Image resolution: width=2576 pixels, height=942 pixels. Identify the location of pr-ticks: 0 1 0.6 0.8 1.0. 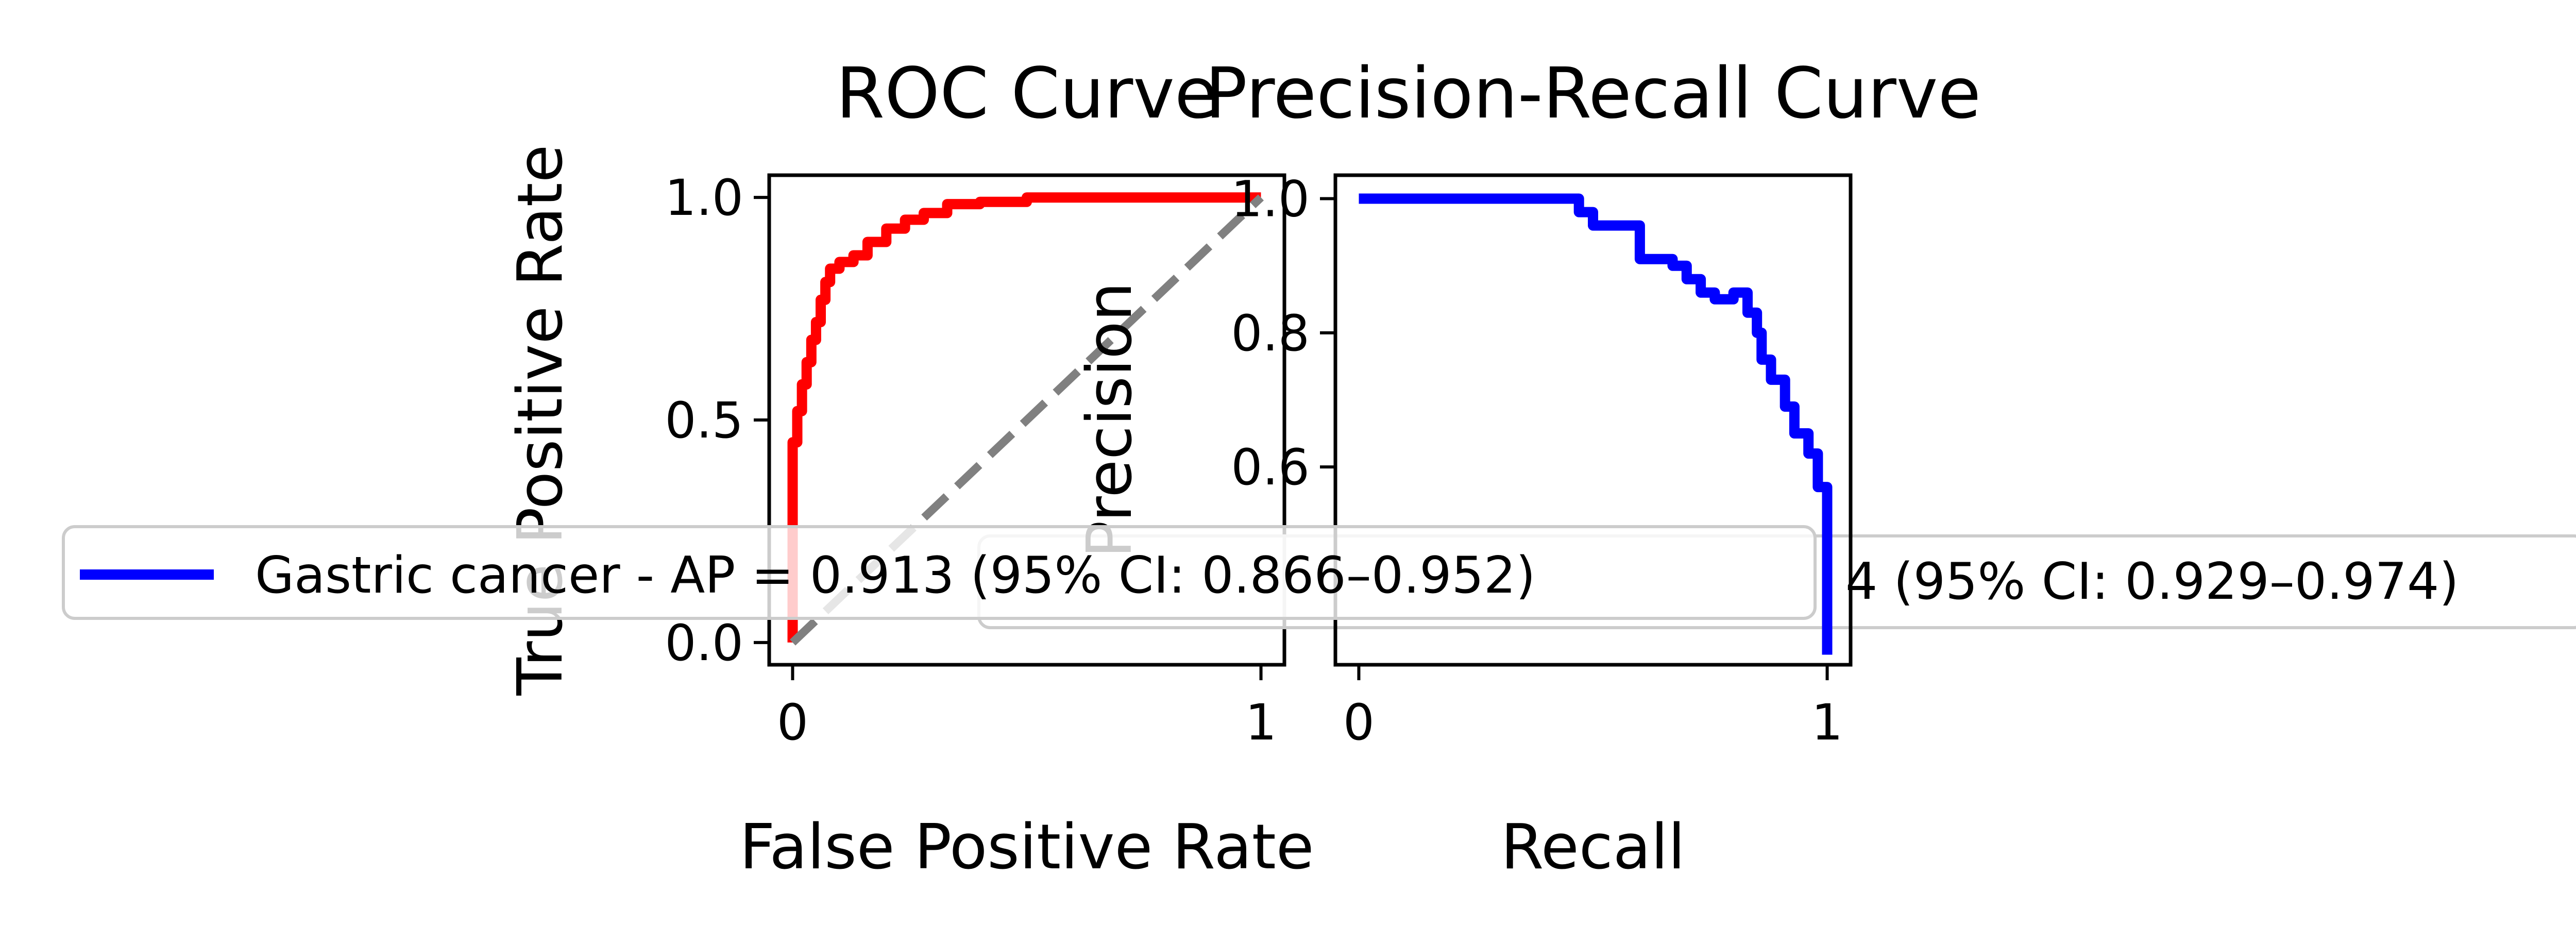
(1537, 461).